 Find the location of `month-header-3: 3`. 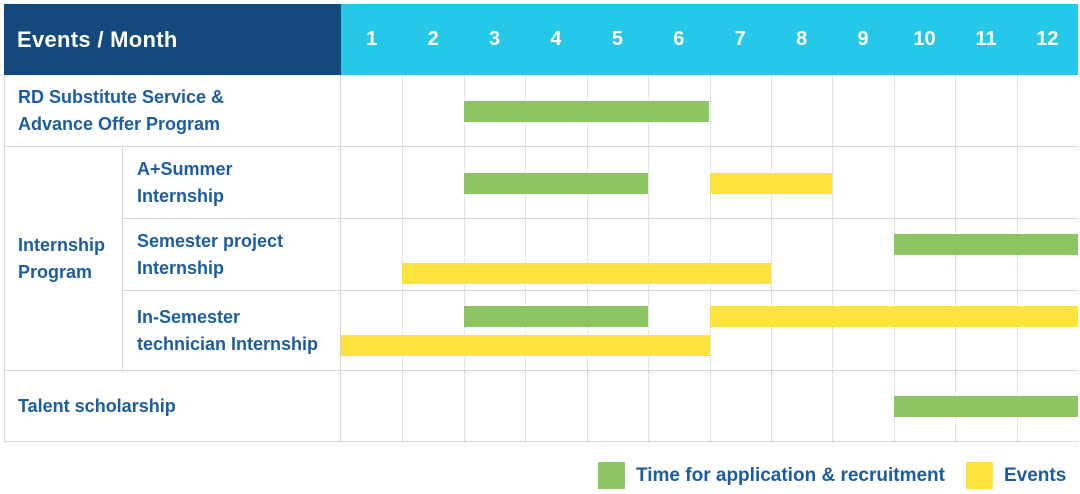

month-header-3: 3 is located at coordinates (494, 39).